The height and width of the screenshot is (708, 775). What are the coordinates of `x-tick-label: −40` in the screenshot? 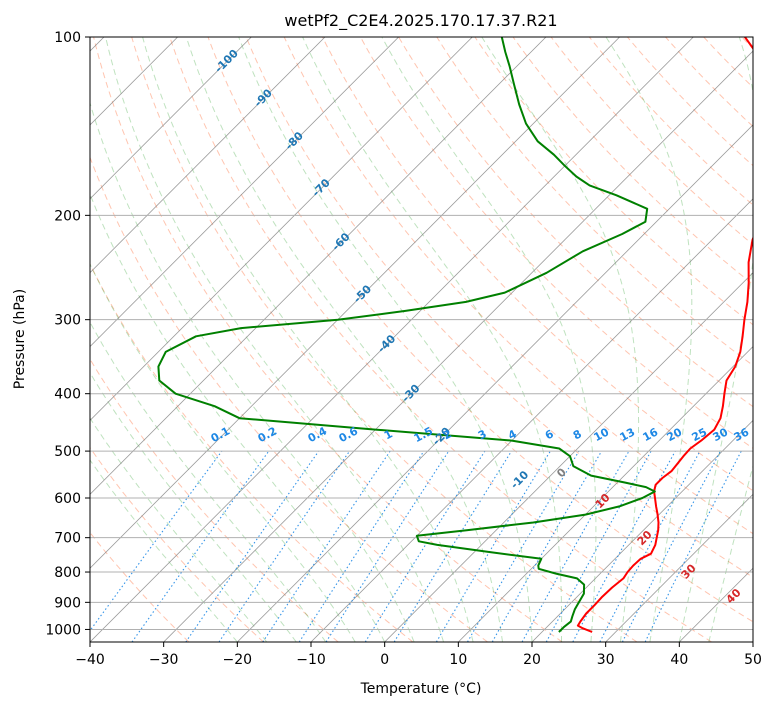 It's located at (90, 660).